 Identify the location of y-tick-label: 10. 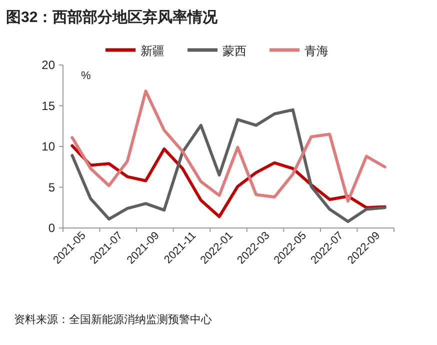
(49, 147).